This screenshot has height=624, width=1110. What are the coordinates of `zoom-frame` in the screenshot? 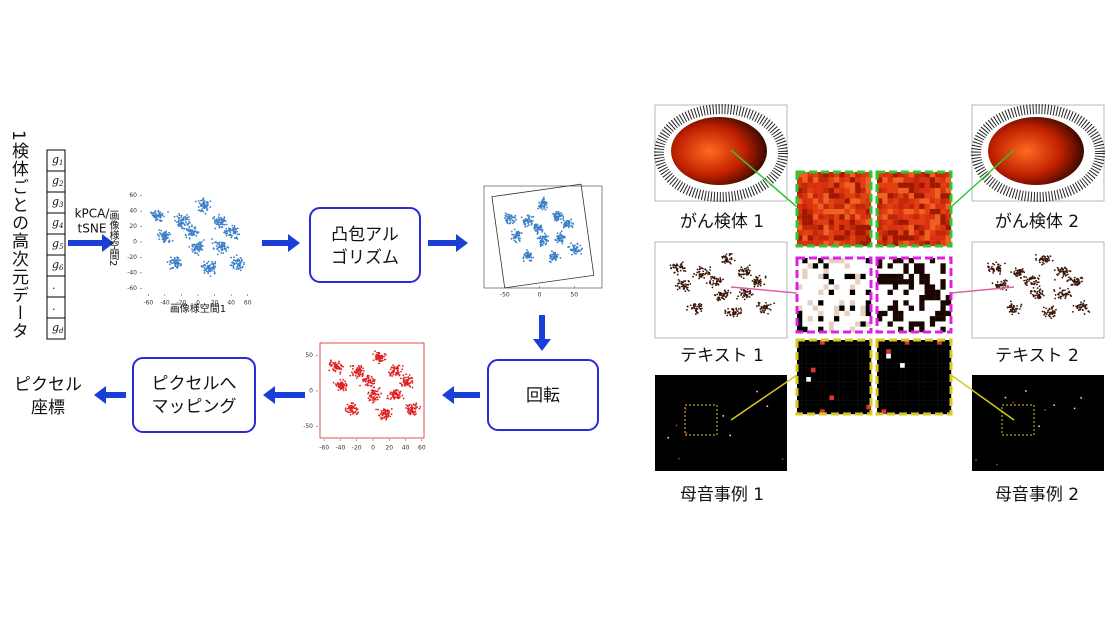 It's located at (914, 209).